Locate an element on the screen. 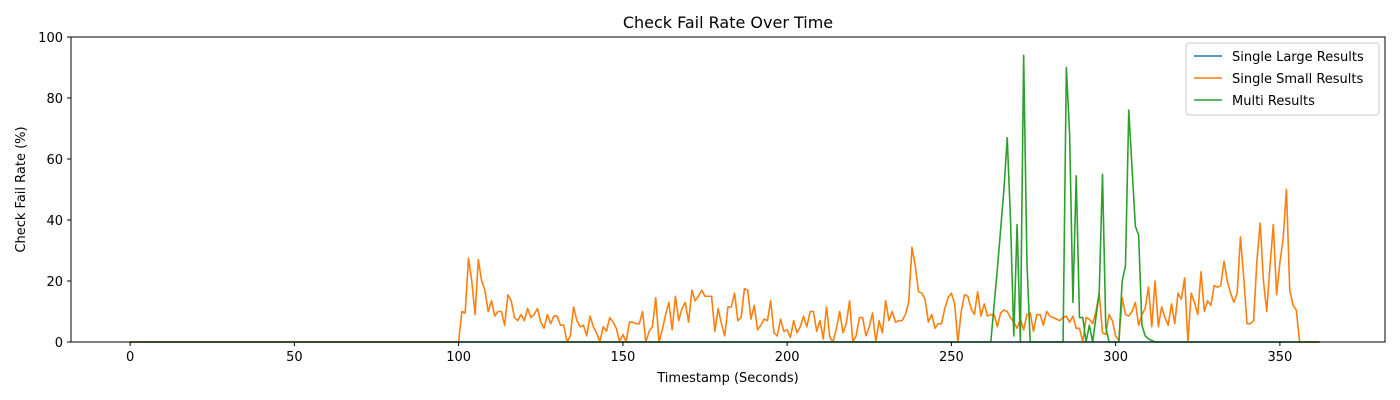 This screenshot has width=1400, height=400. y-axis-title: Check Fail Rate (%) is located at coordinates (21, 189).